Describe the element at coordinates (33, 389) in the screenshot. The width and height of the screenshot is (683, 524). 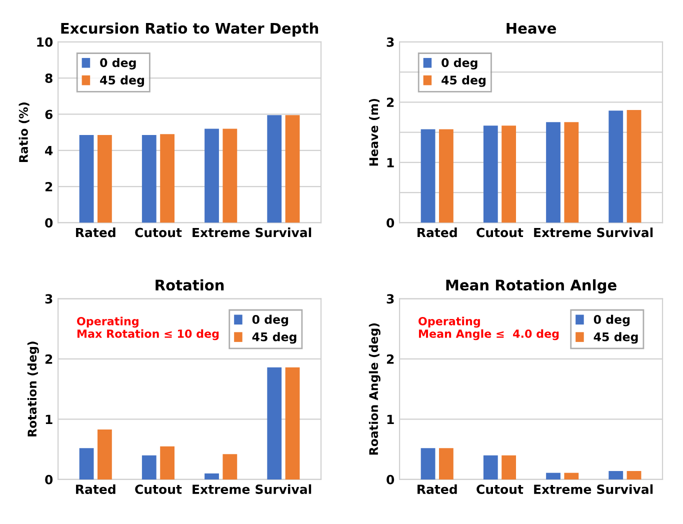
I see `y-axis-title: Rotation (deg)` at that location.